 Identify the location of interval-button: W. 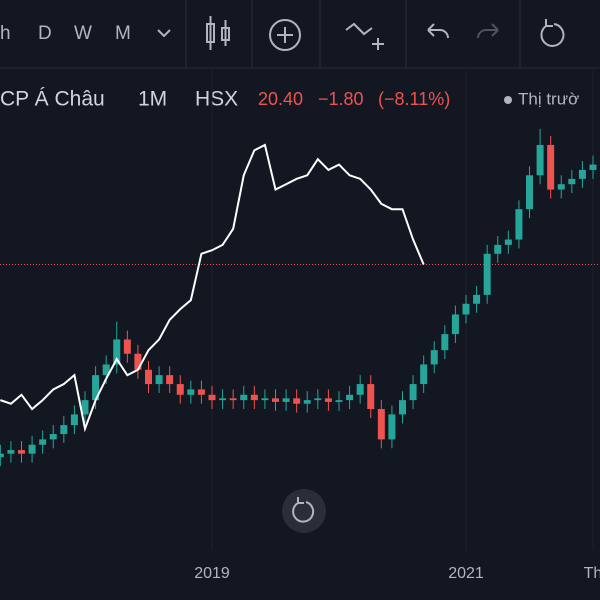
(83, 33).